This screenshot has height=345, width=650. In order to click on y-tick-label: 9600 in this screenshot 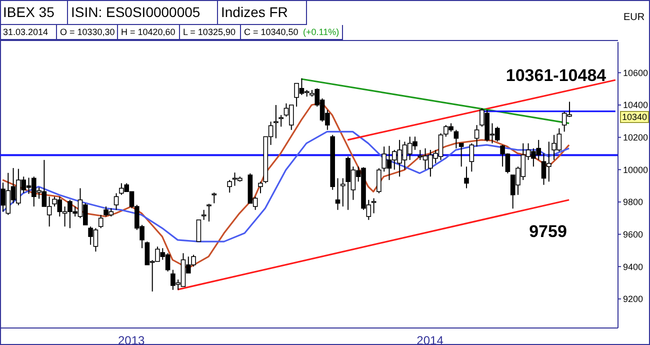, I will do `click(633, 234)`.